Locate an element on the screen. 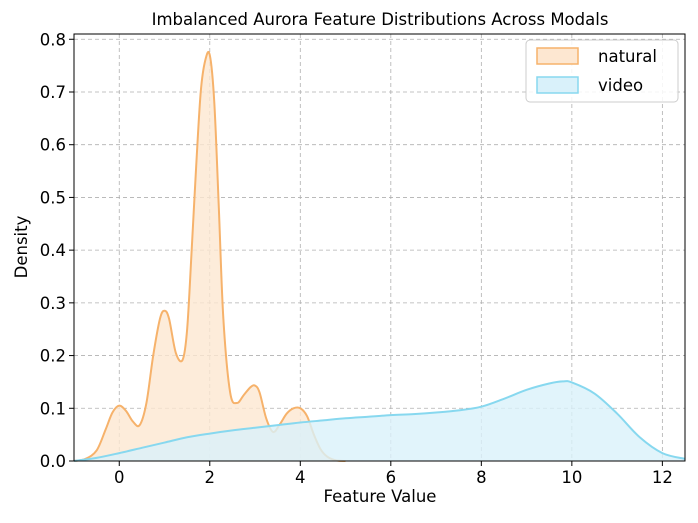 This screenshot has height=523, width=698. y-axis: 0.0 0.1 0.2 0.3 0.4 0.5 0.6 0.7 0.8 is located at coordinates (57, 250).